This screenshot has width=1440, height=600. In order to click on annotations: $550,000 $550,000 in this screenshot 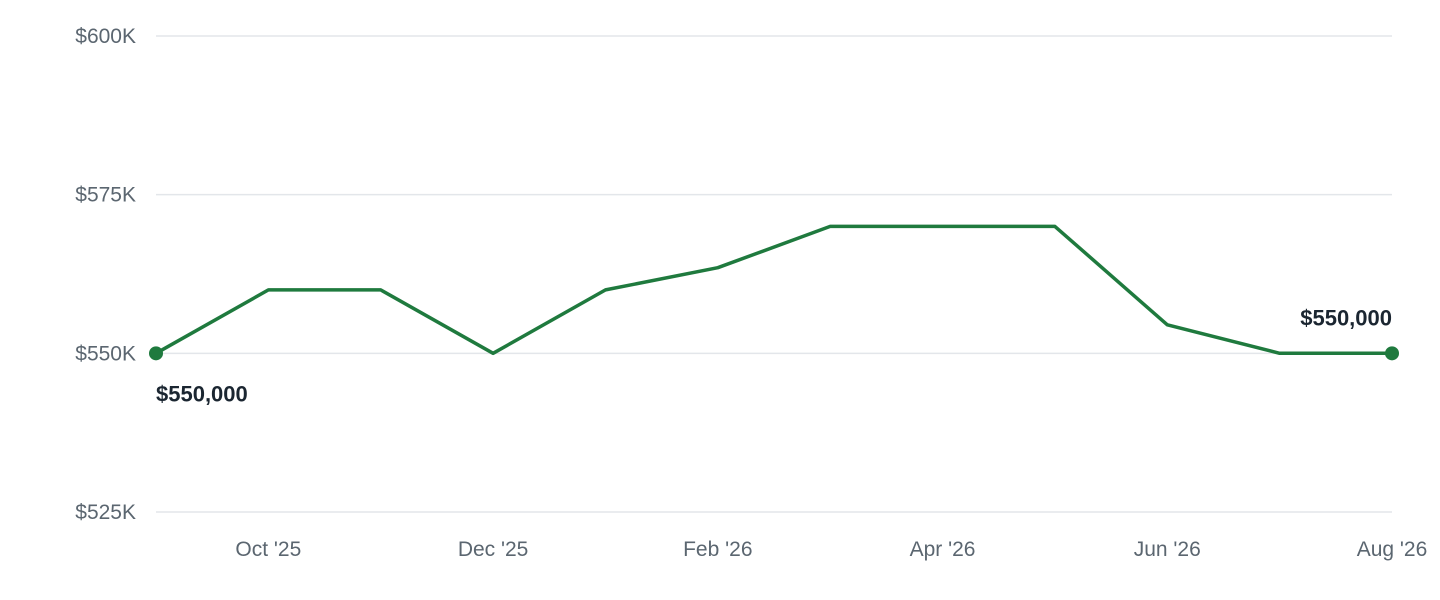, I will do `click(774, 355)`.